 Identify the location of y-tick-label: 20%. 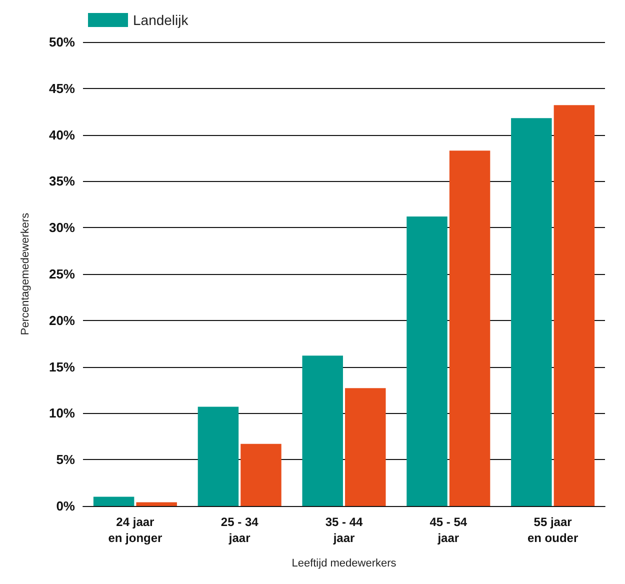
(62, 320).